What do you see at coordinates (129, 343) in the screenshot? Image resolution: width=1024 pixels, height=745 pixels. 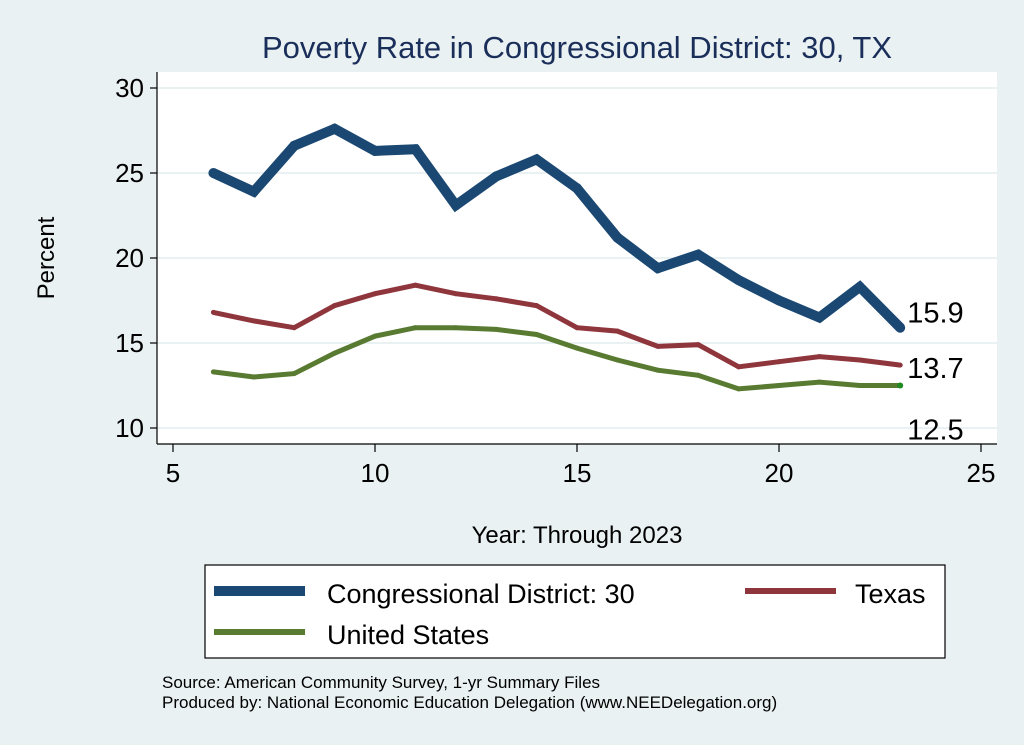 I see `y-tick-label: 15` at bounding box center [129, 343].